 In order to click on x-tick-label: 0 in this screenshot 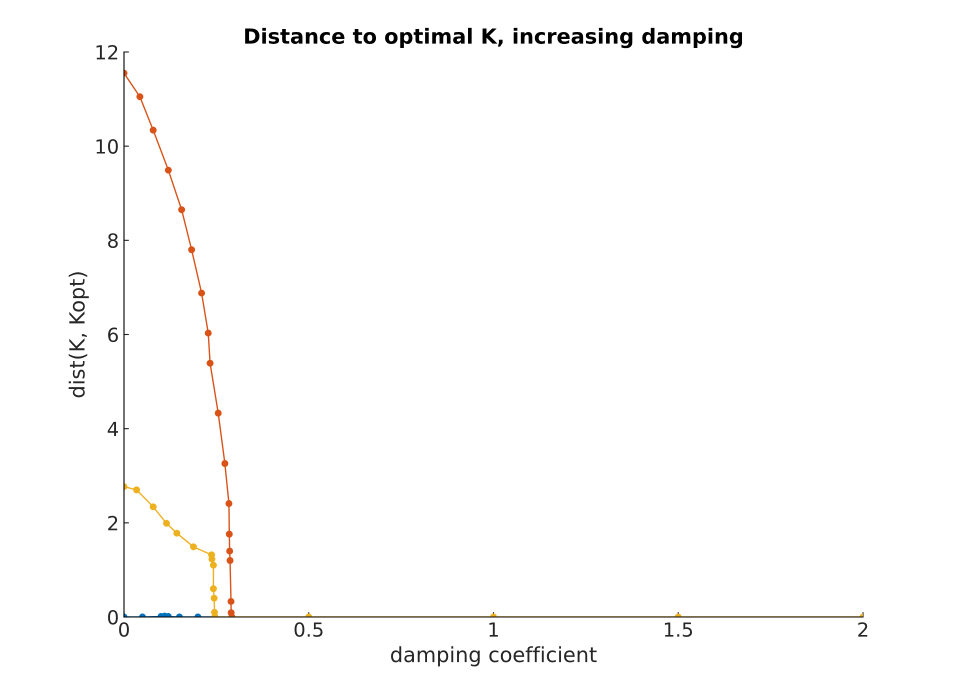, I will do `click(124, 629)`.